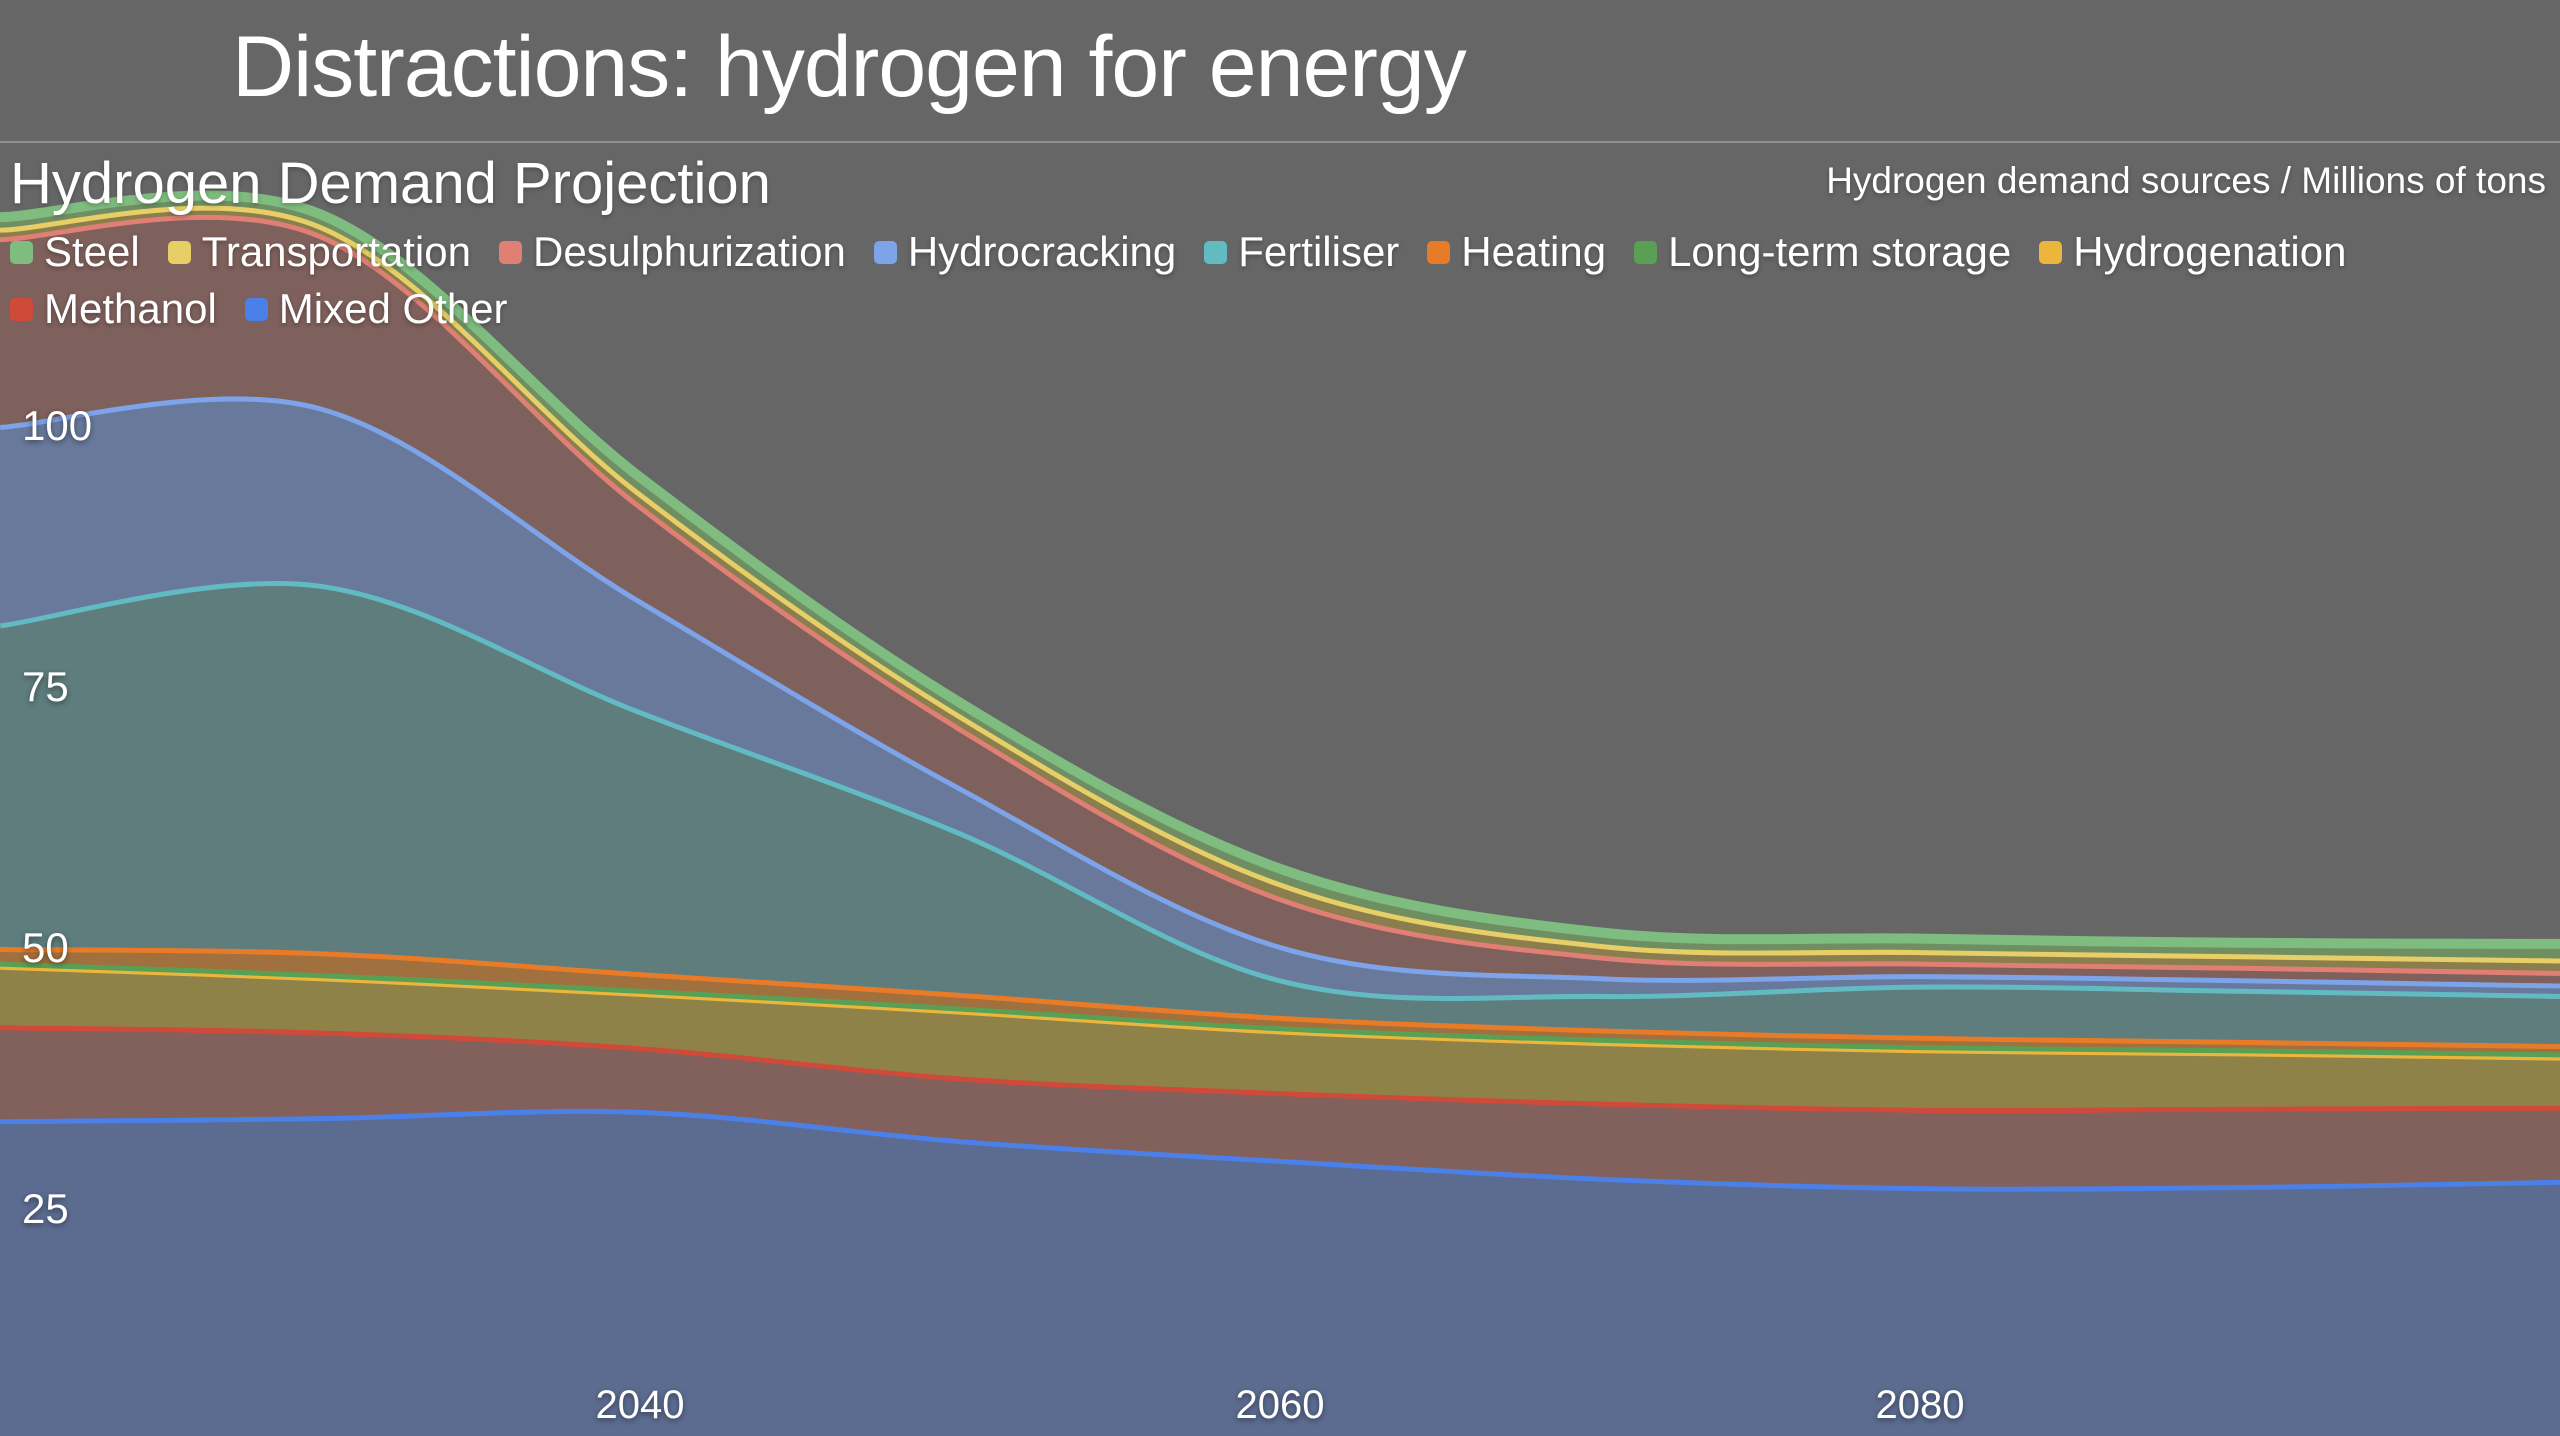 The height and width of the screenshot is (1436, 2560). I want to click on area-methanol, so click(1280, 1106).